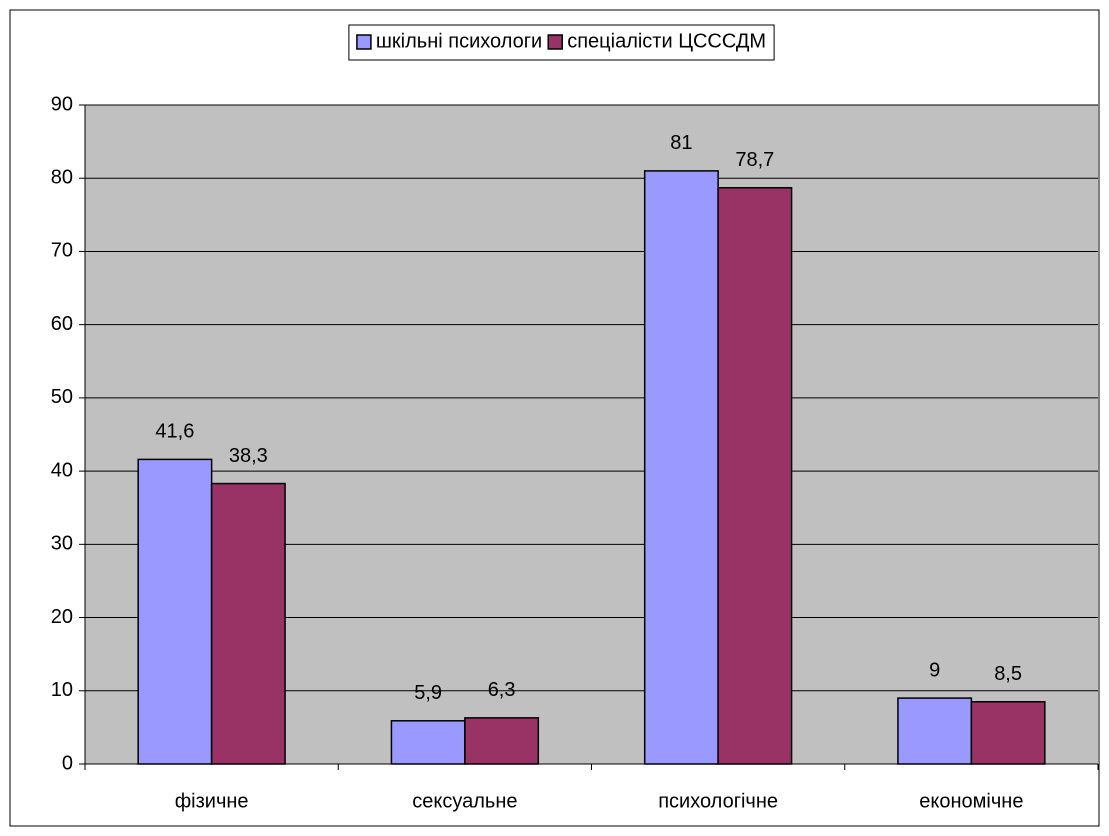 The image size is (1109, 836). I want to click on y-tick-label: 0, so click(67, 763).